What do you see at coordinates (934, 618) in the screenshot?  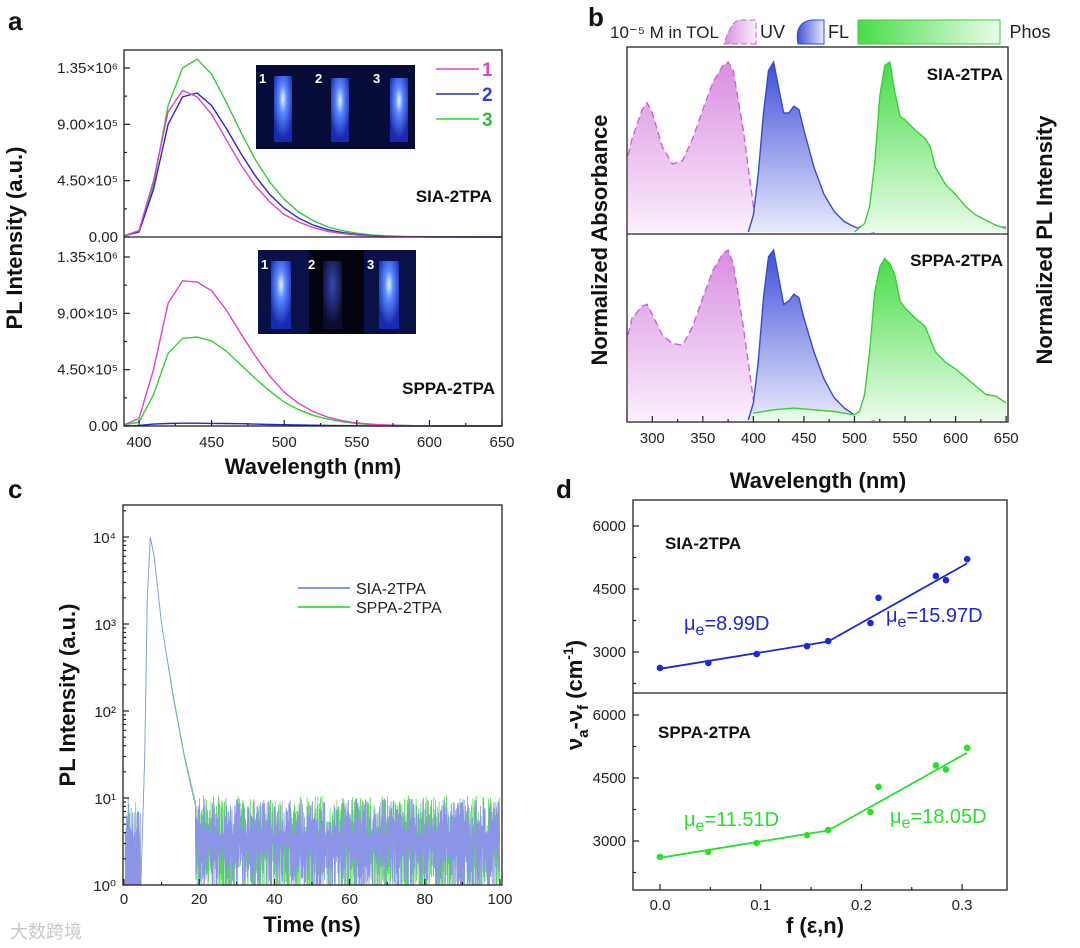 I see `fit-label: μe=15.97D` at bounding box center [934, 618].